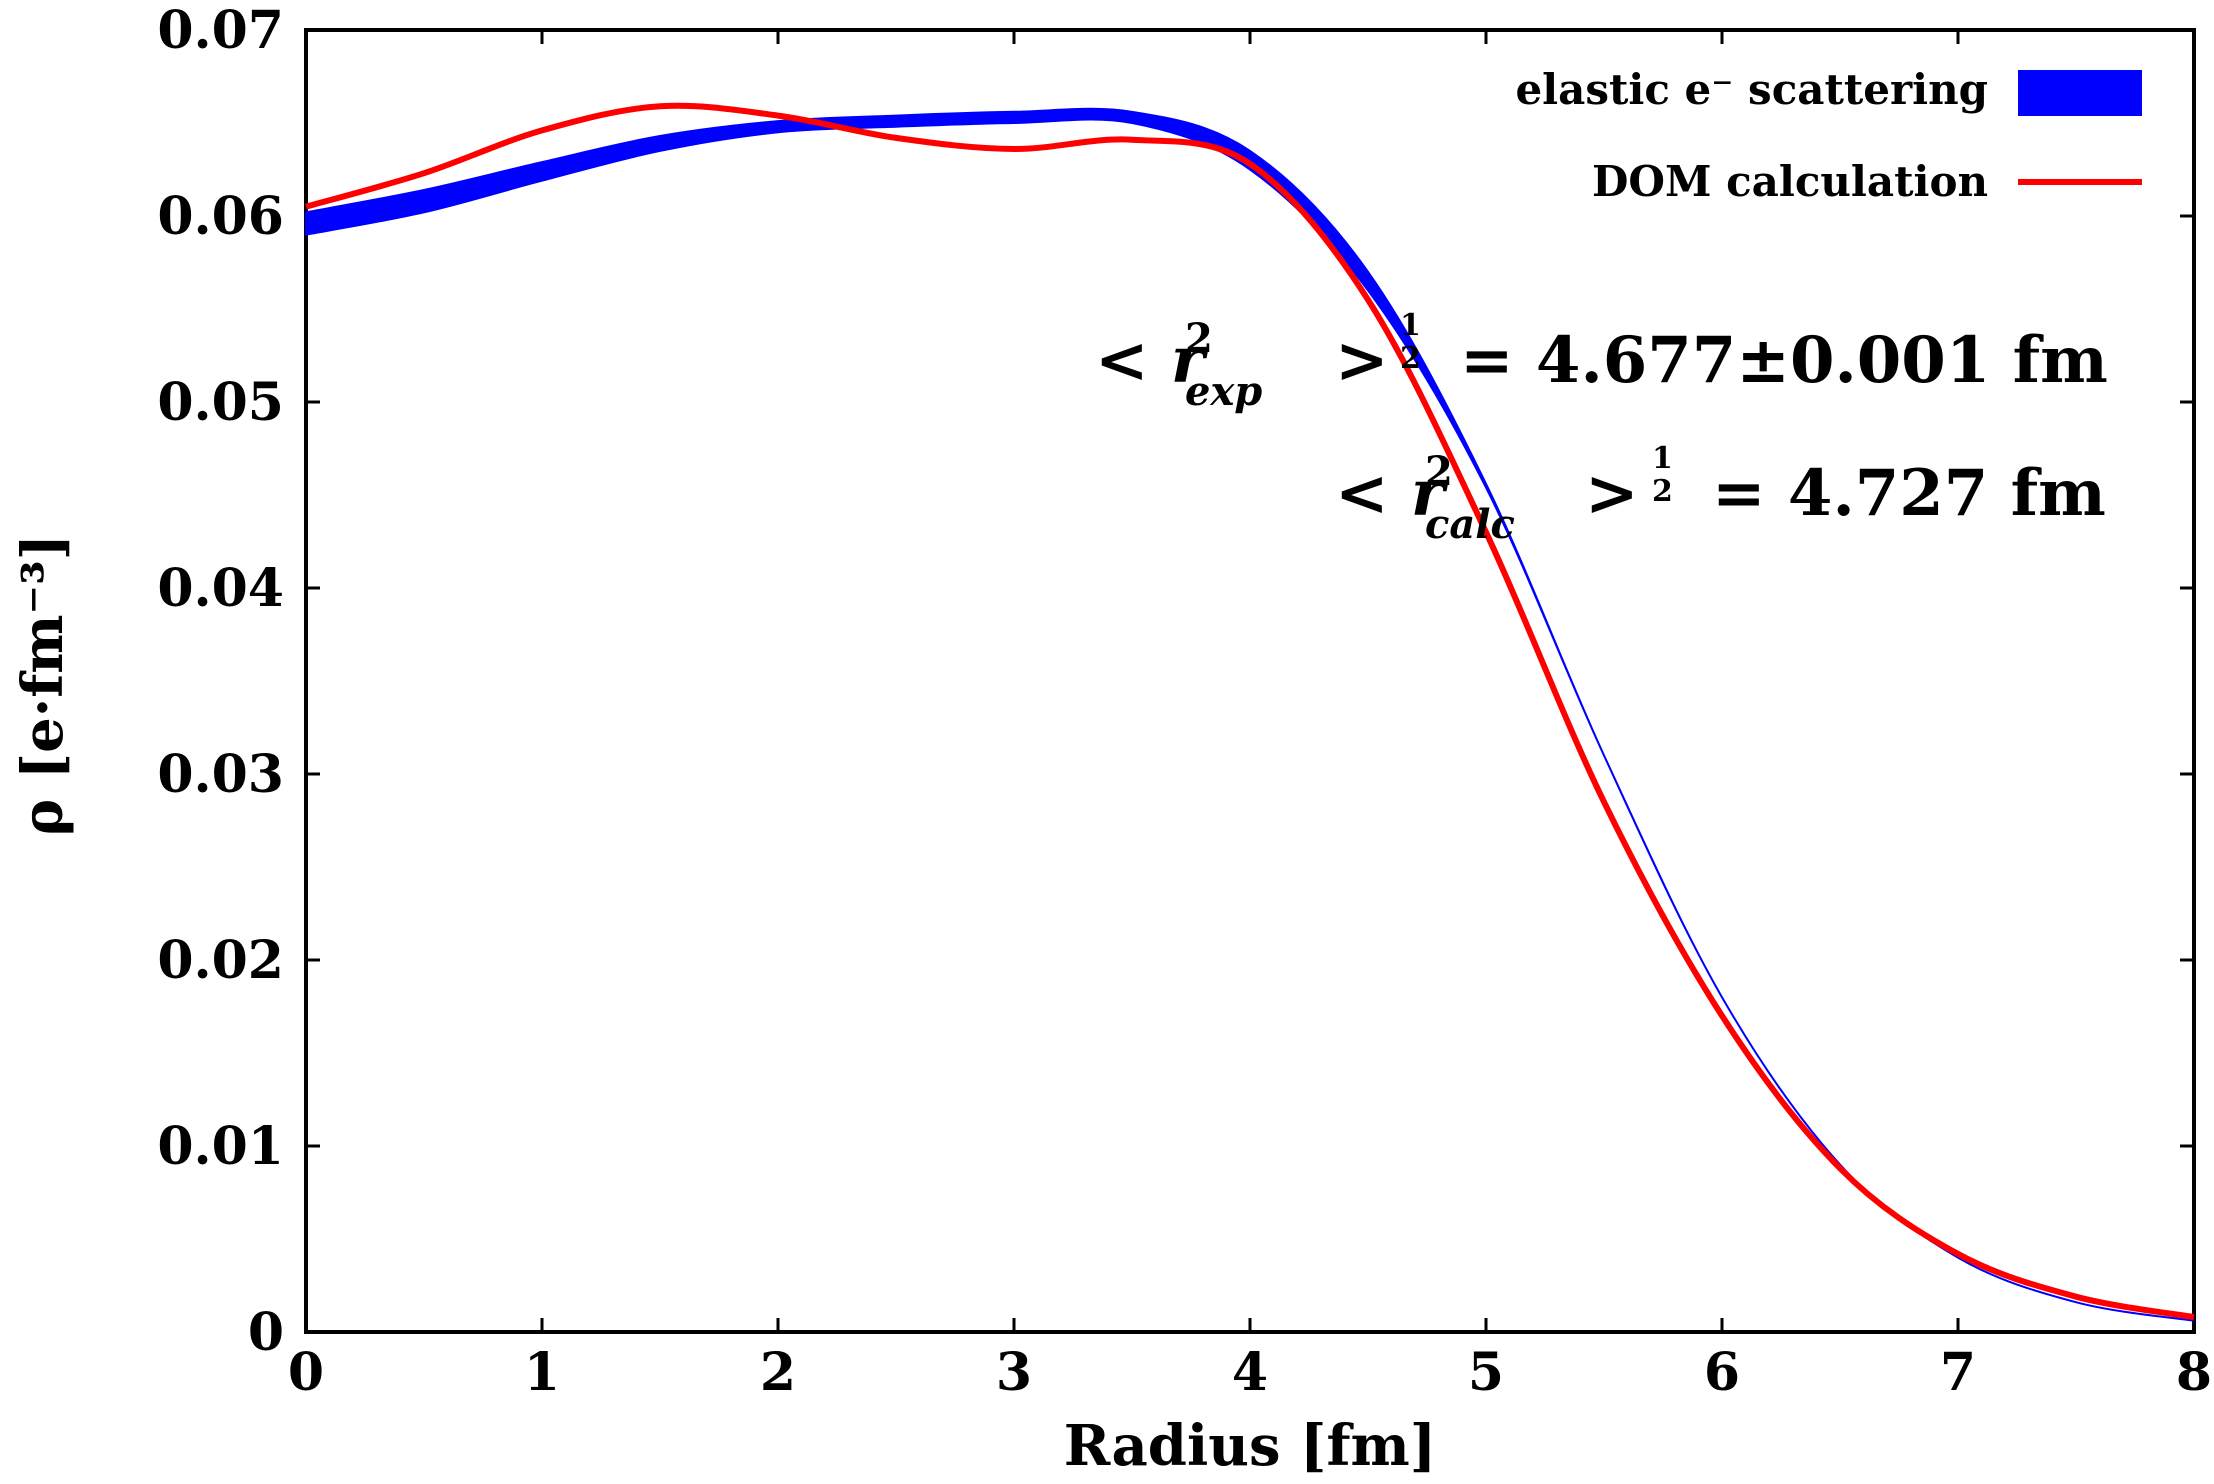 The image size is (2214, 1484). What do you see at coordinates (306, 1372) in the screenshot?
I see `x-tick-label: 0` at bounding box center [306, 1372].